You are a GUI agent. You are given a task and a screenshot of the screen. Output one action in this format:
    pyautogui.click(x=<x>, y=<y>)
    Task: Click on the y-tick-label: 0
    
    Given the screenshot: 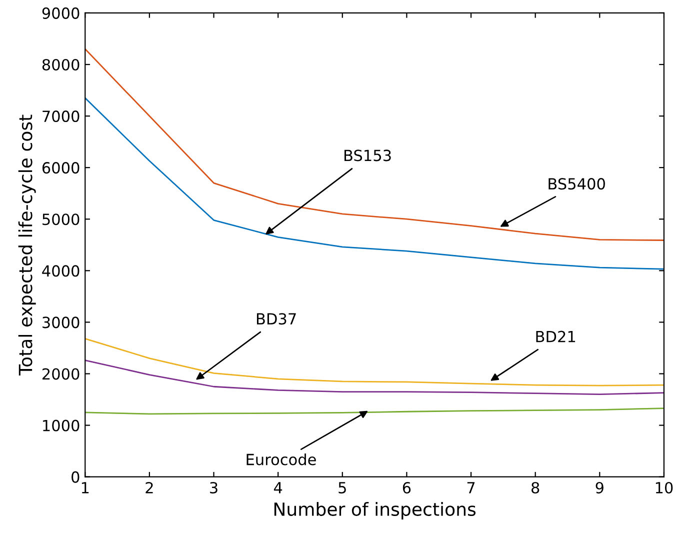 What is the action you would take?
    pyautogui.click(x=76, y=477)
    